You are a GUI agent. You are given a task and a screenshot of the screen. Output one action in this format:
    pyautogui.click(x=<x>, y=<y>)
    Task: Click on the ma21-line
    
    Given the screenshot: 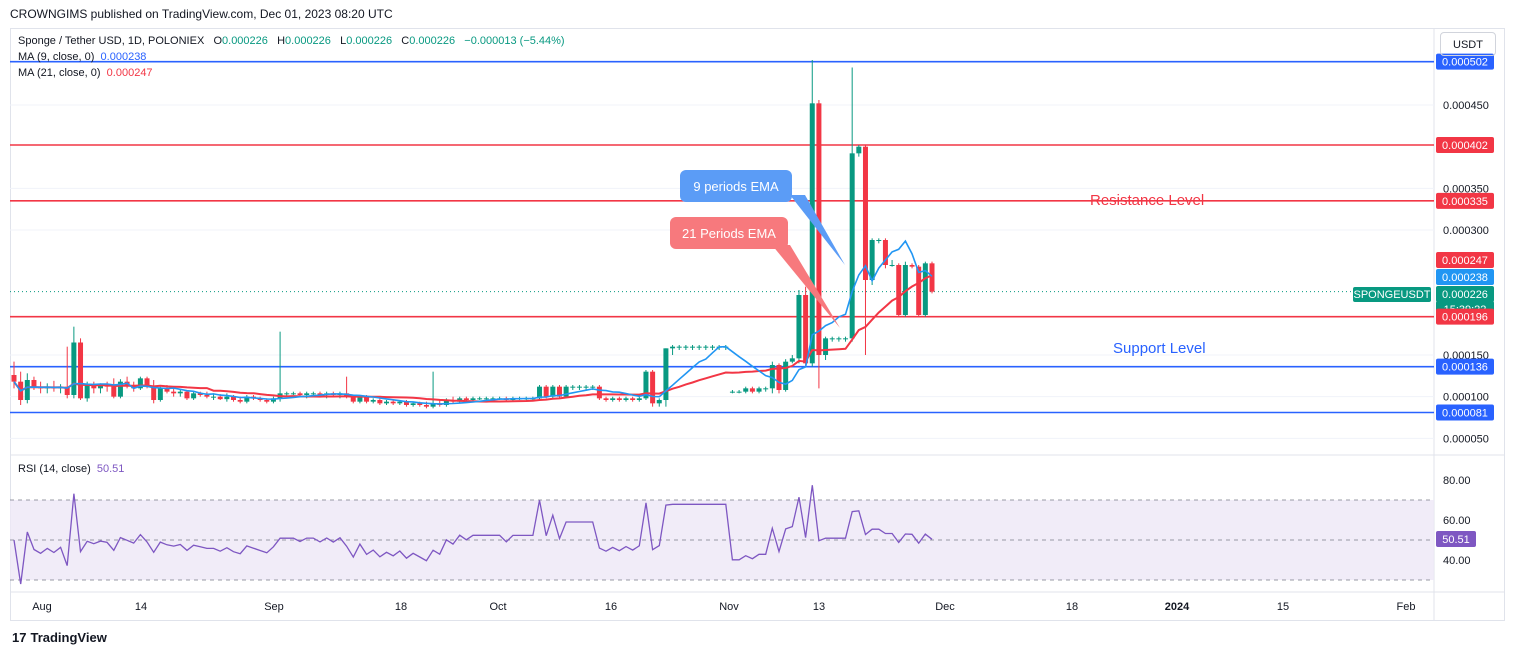 What is the action you would take?
    pyautogui.click(x=473, y=338)
    